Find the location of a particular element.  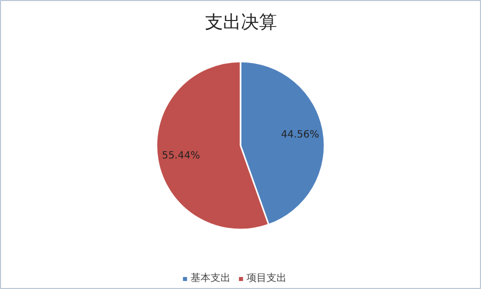

data-label: 55.44% is located at coordinates (181, 156).